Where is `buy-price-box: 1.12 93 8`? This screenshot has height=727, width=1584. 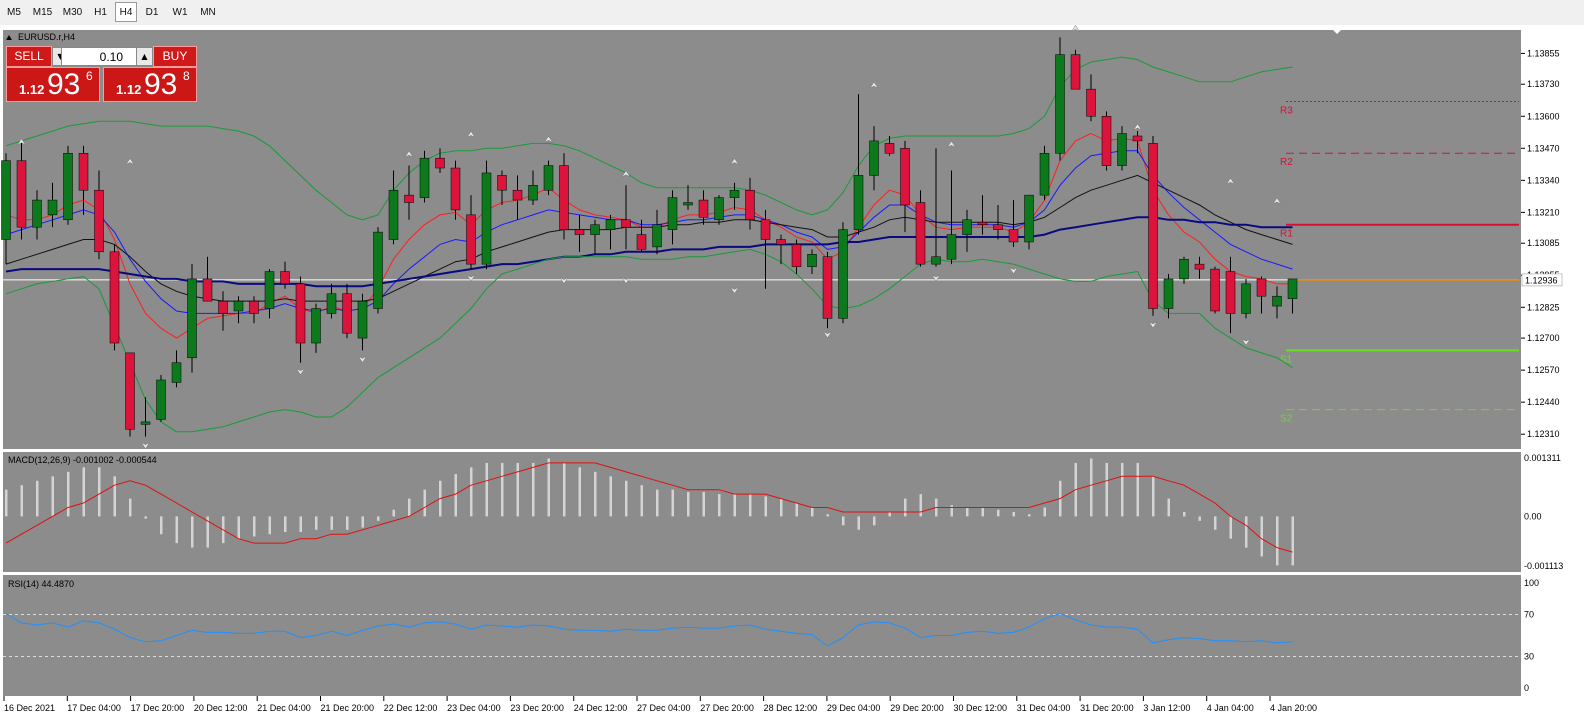
buy-price-box: 1.12 93 8 is located at coordinates (150, 84).